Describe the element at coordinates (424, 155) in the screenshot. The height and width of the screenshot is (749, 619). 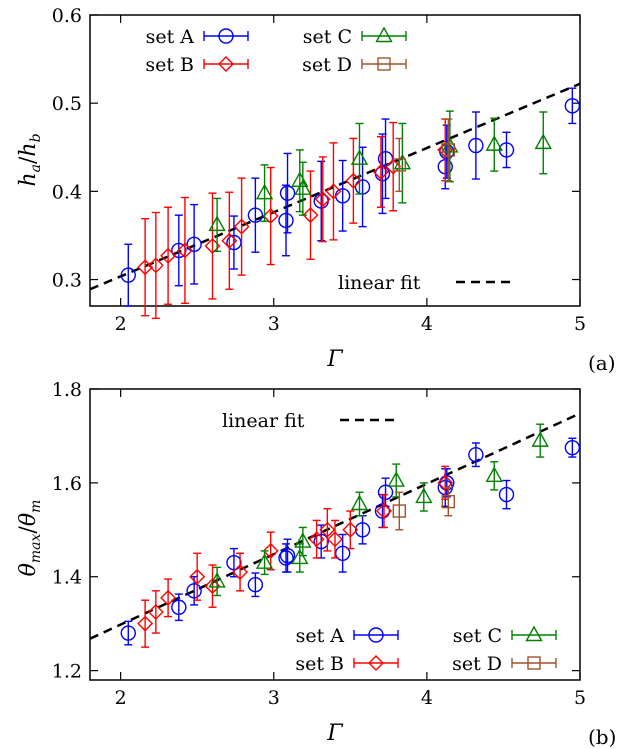
I see `series-set-d` at that location.